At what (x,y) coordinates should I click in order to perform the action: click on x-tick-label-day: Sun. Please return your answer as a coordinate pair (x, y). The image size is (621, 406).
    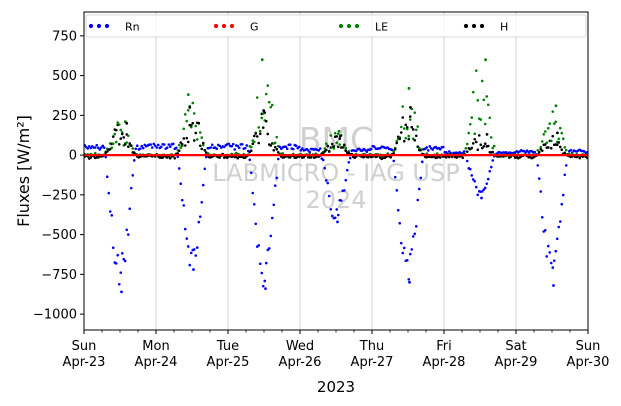
    Looking at the image, I should click on (84, 346).